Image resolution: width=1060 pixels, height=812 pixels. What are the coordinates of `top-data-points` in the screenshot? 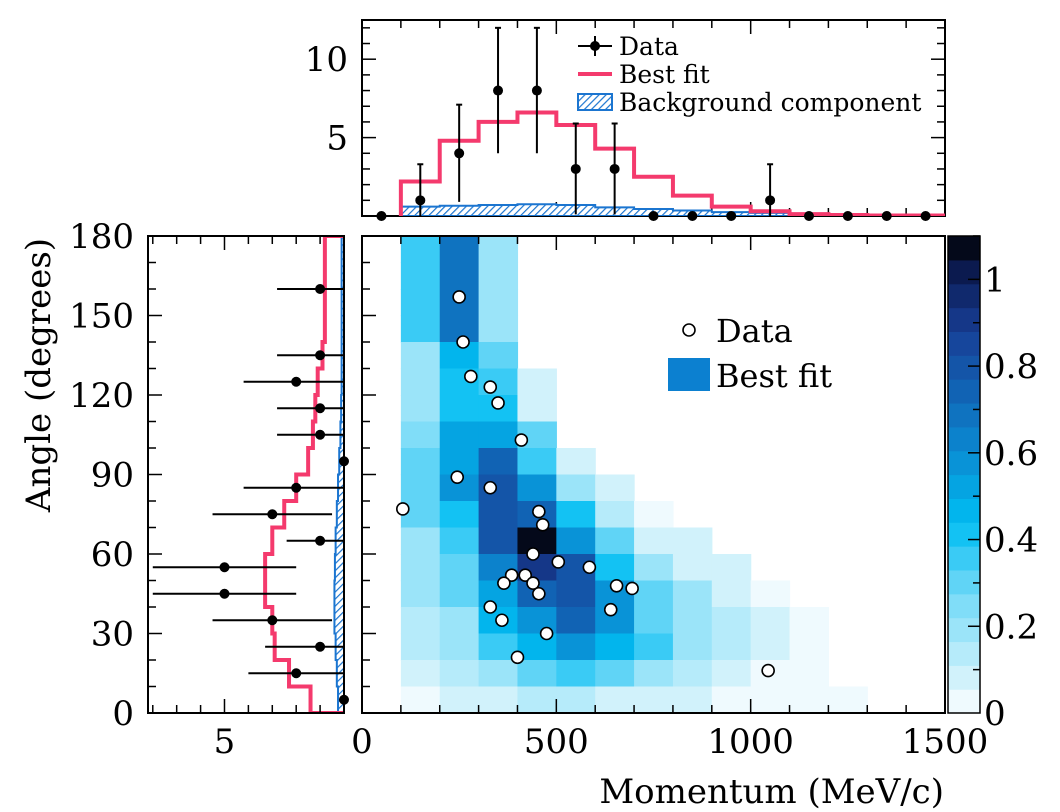 It's located at (653, 123).